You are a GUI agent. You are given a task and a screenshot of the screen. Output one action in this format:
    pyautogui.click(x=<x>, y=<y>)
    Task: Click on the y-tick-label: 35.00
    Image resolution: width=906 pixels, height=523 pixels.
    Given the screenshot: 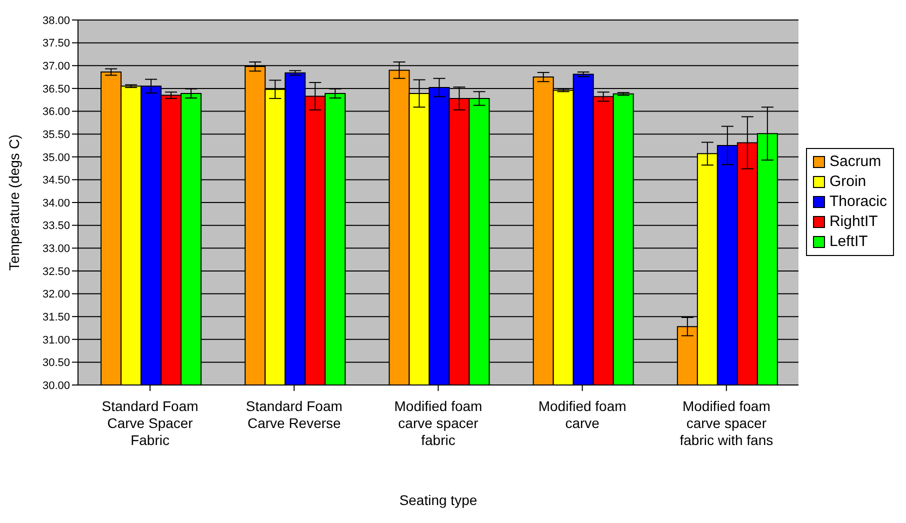 What is the action you would take?
    pyautogui.click(x=56, y=158)
    